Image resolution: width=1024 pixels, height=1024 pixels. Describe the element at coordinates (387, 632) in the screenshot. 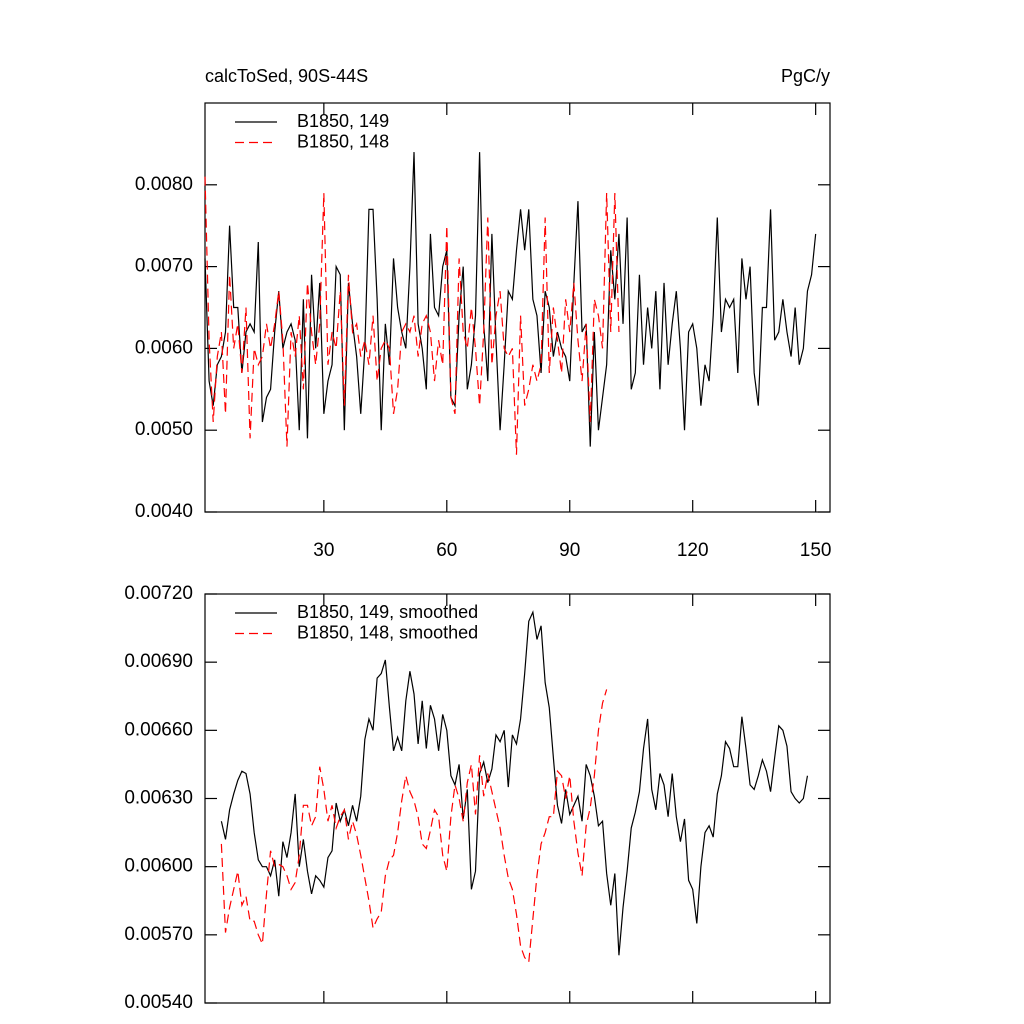

I see `legend-label: B1850, 148, smoothed` at that location.